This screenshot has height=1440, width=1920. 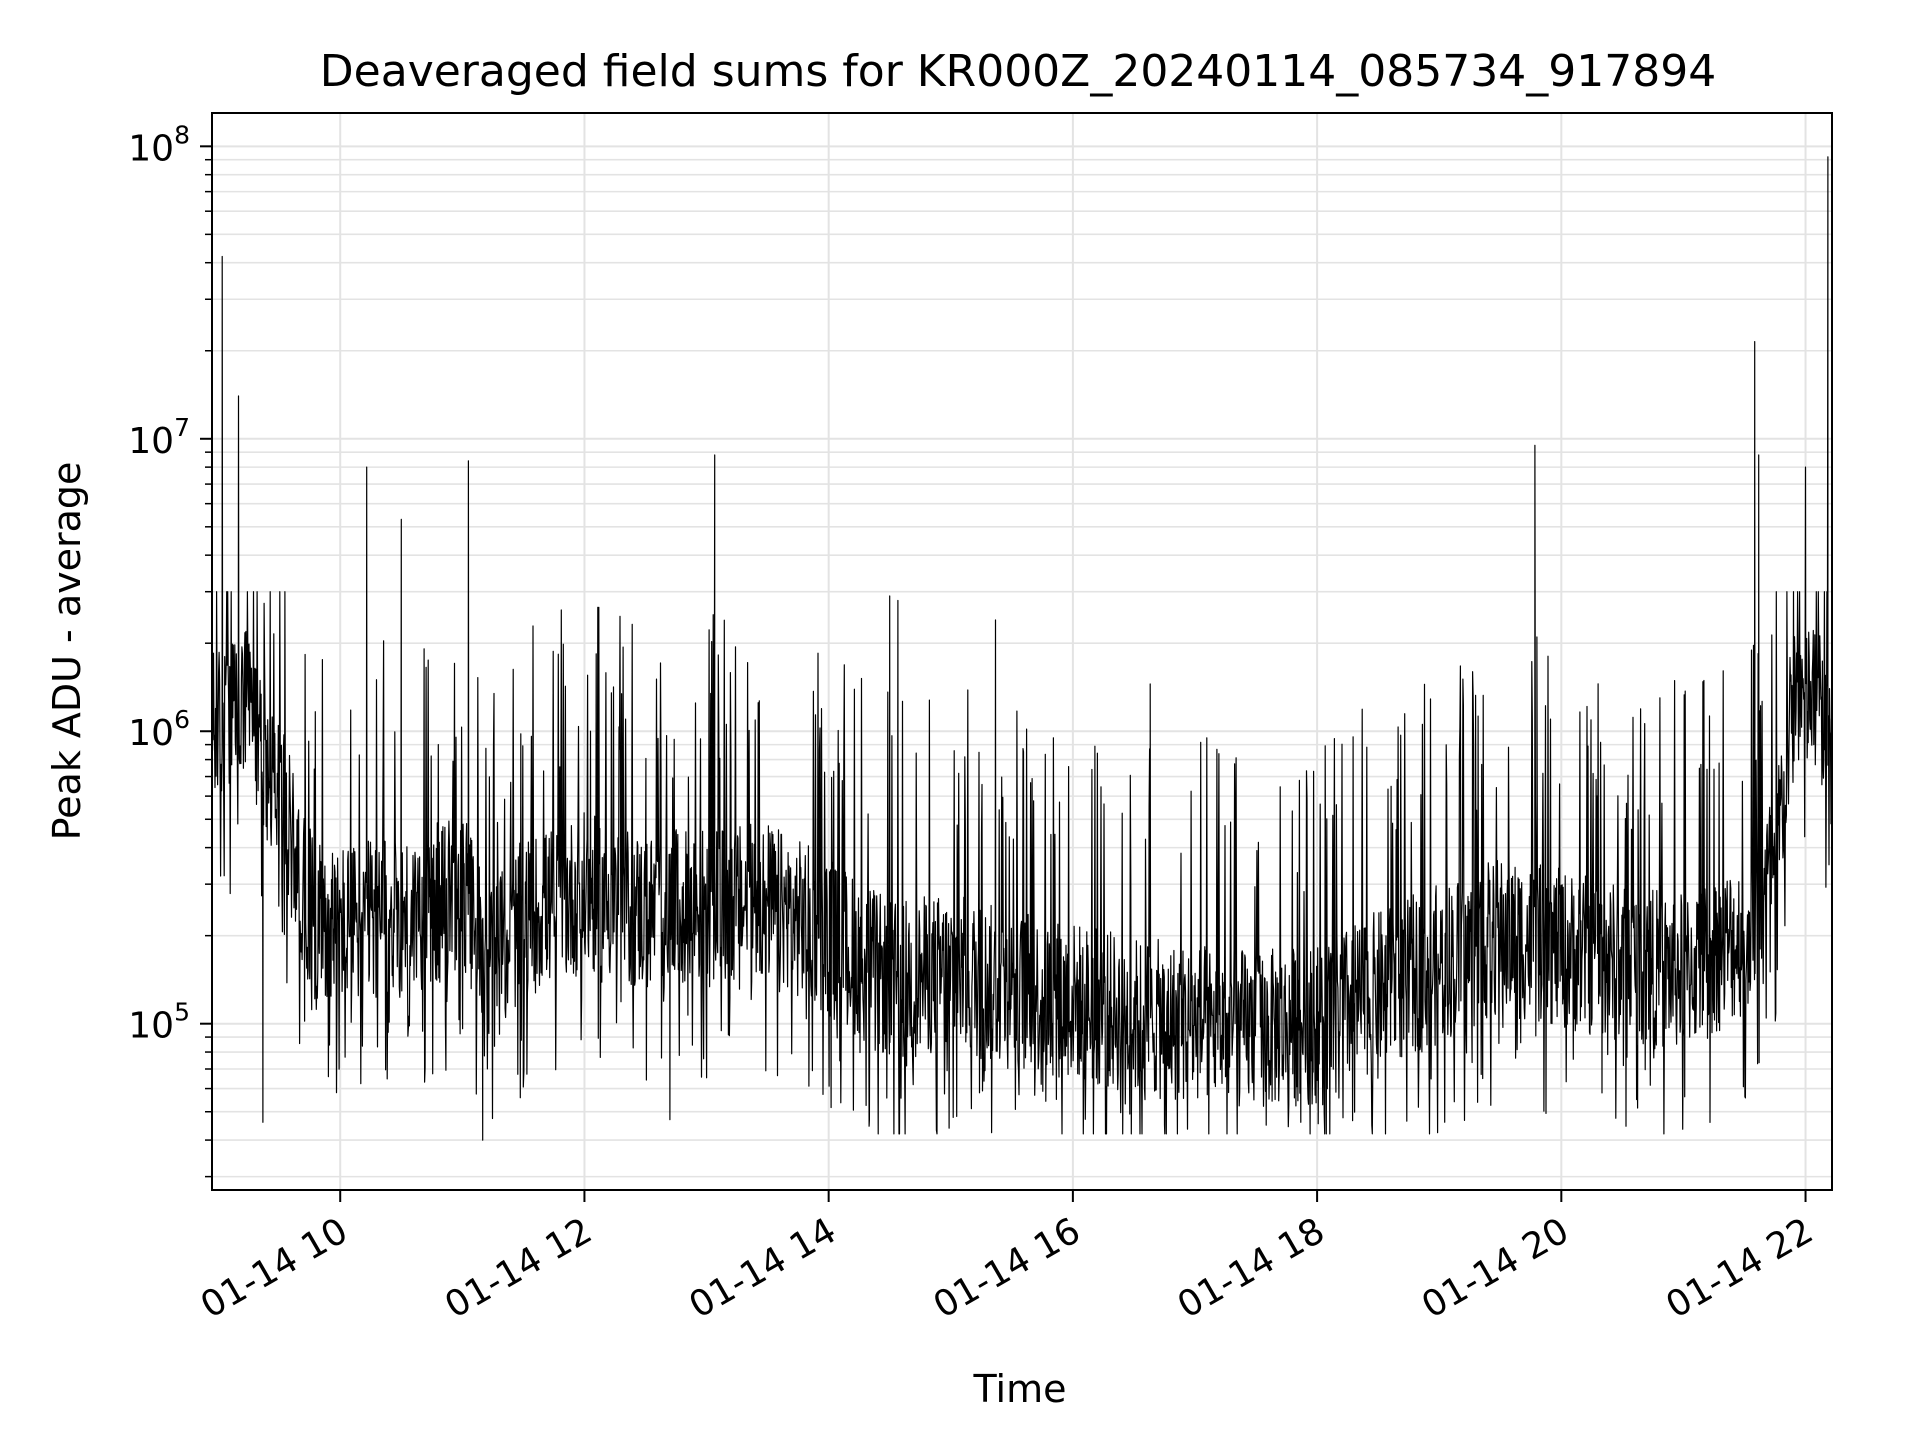 I want to click on y-axis-label: Peak ADU - average, so click(x=67, y=651).